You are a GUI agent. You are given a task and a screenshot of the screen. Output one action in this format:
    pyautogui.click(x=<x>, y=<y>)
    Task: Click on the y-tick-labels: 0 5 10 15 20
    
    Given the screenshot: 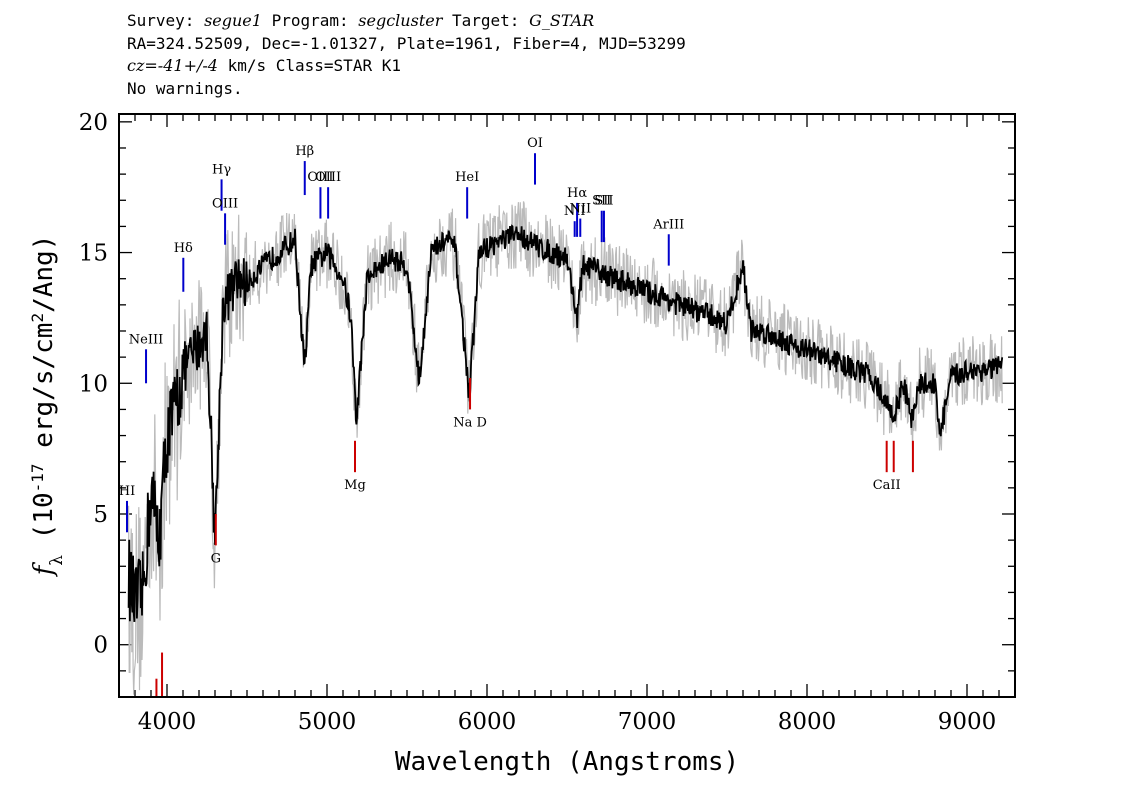 What is the action you would take?
    pyautogui.click(x=93, y=384)
    